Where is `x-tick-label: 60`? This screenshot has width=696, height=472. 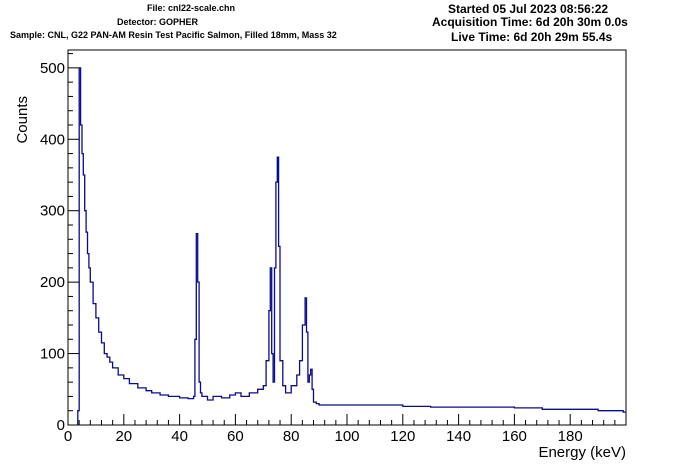
x-tick-label: 60 is located at coordinates (235, 436).